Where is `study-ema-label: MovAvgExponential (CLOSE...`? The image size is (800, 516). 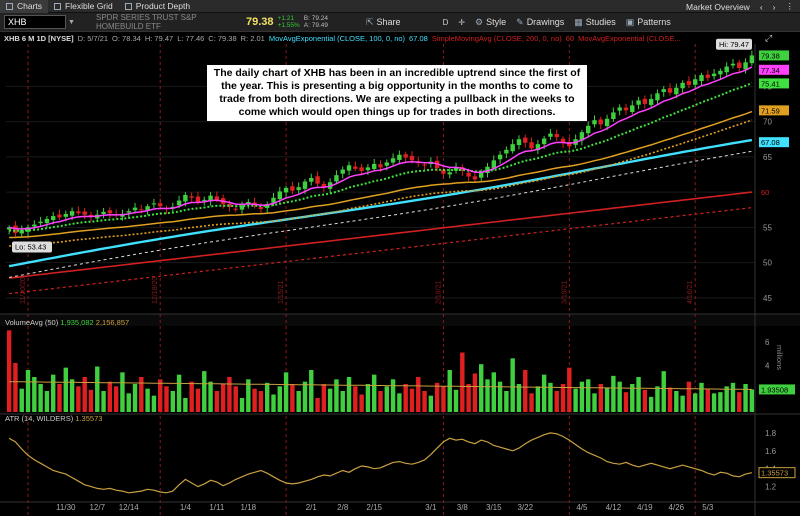
study-ema-label: MovAvgExponential (CLOSE... is located at coordinates (629, 38).